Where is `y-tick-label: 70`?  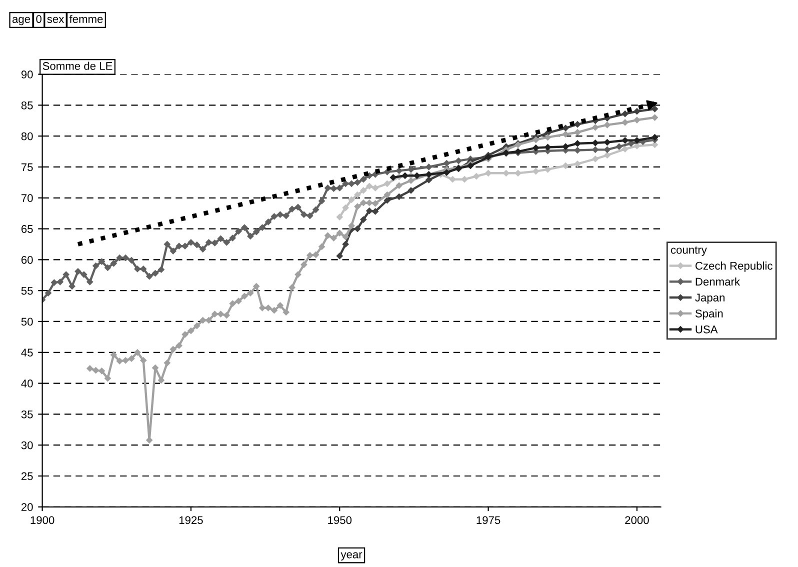
y-tick-label: 70 is located at coordinates (27, 198).